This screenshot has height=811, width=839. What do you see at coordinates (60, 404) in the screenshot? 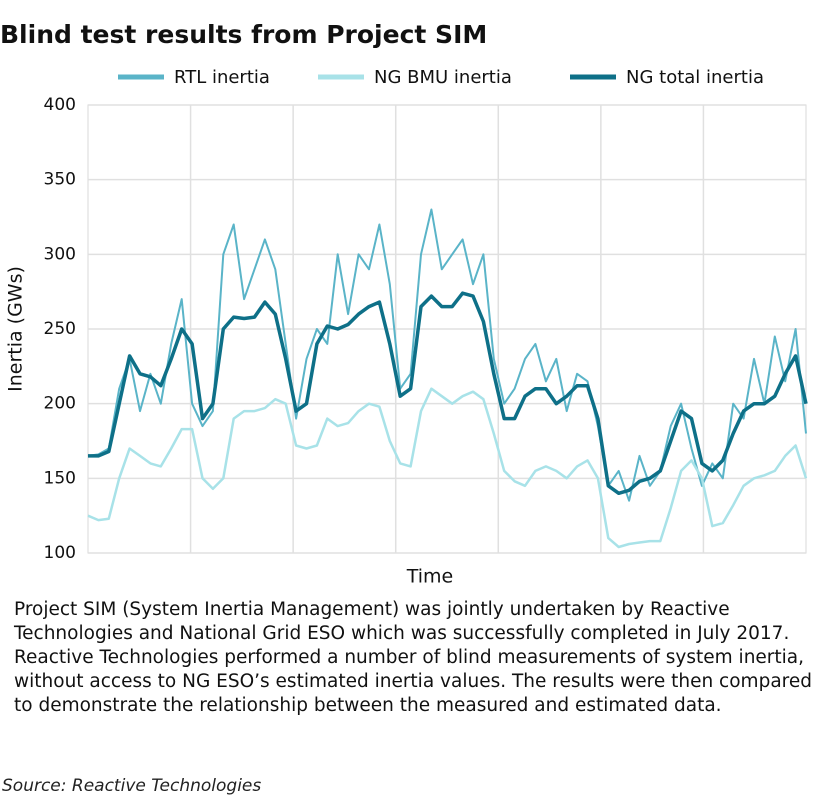
I see `y-tick-label: 200` at bounding box center [60, 404].